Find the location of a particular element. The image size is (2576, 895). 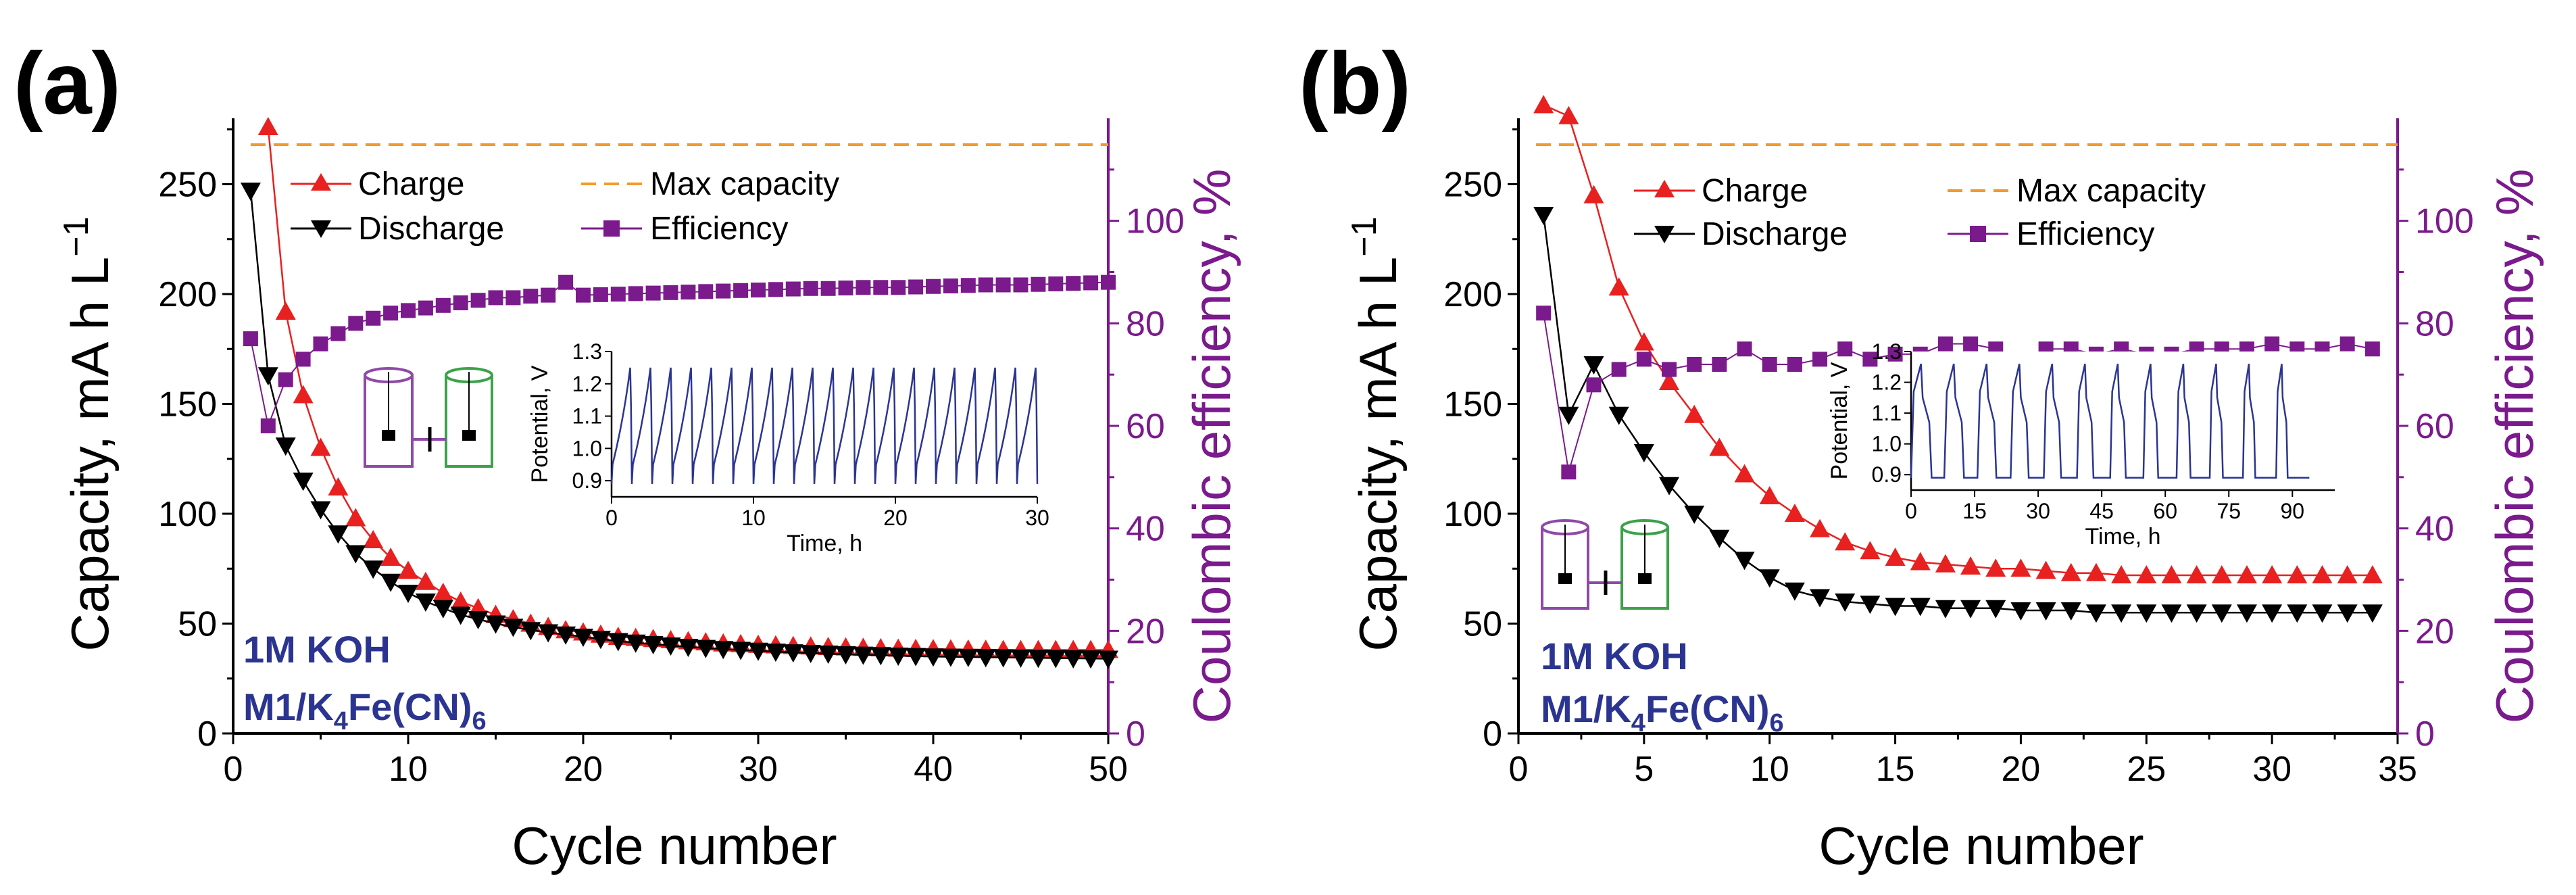

legend-charge-marker-a is located at coordinates (321, 182).